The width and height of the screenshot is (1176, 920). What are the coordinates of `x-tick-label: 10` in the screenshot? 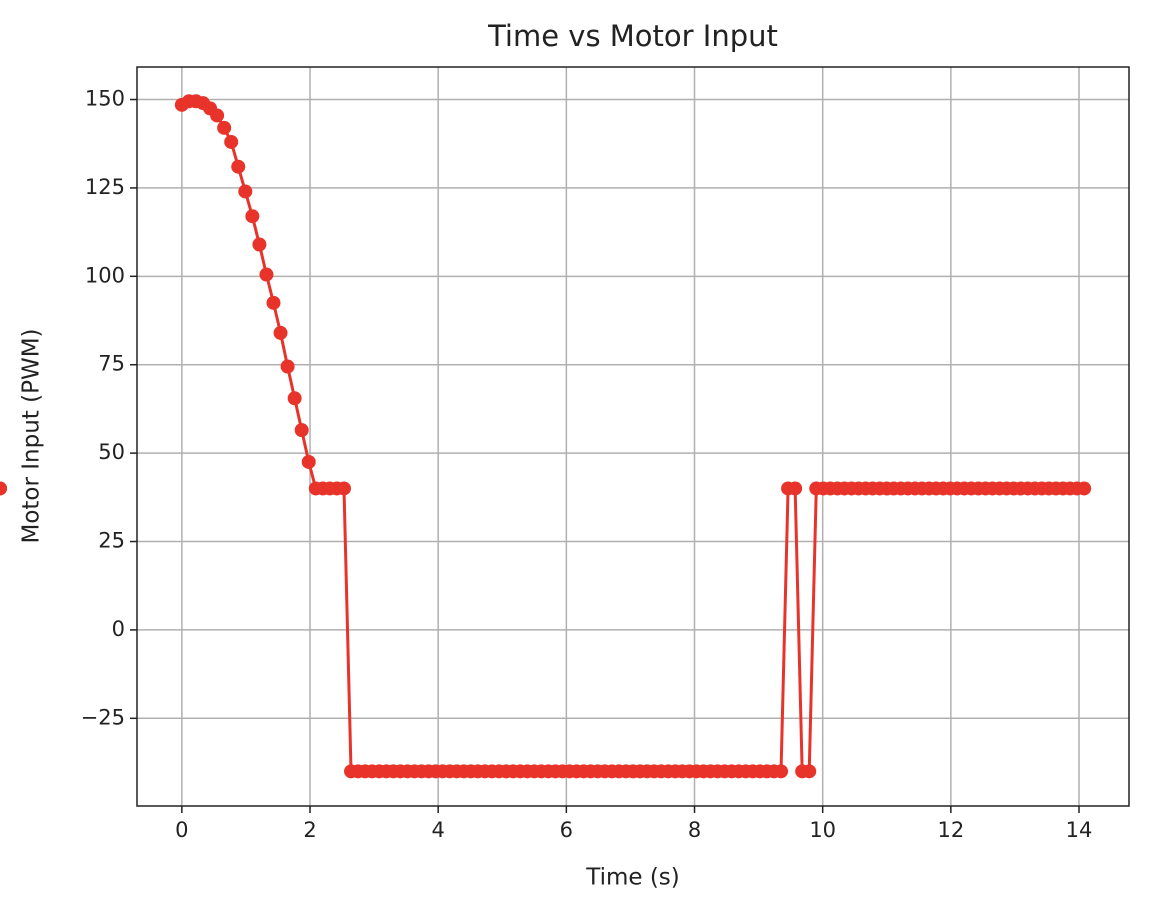 It's located at (822, 830).